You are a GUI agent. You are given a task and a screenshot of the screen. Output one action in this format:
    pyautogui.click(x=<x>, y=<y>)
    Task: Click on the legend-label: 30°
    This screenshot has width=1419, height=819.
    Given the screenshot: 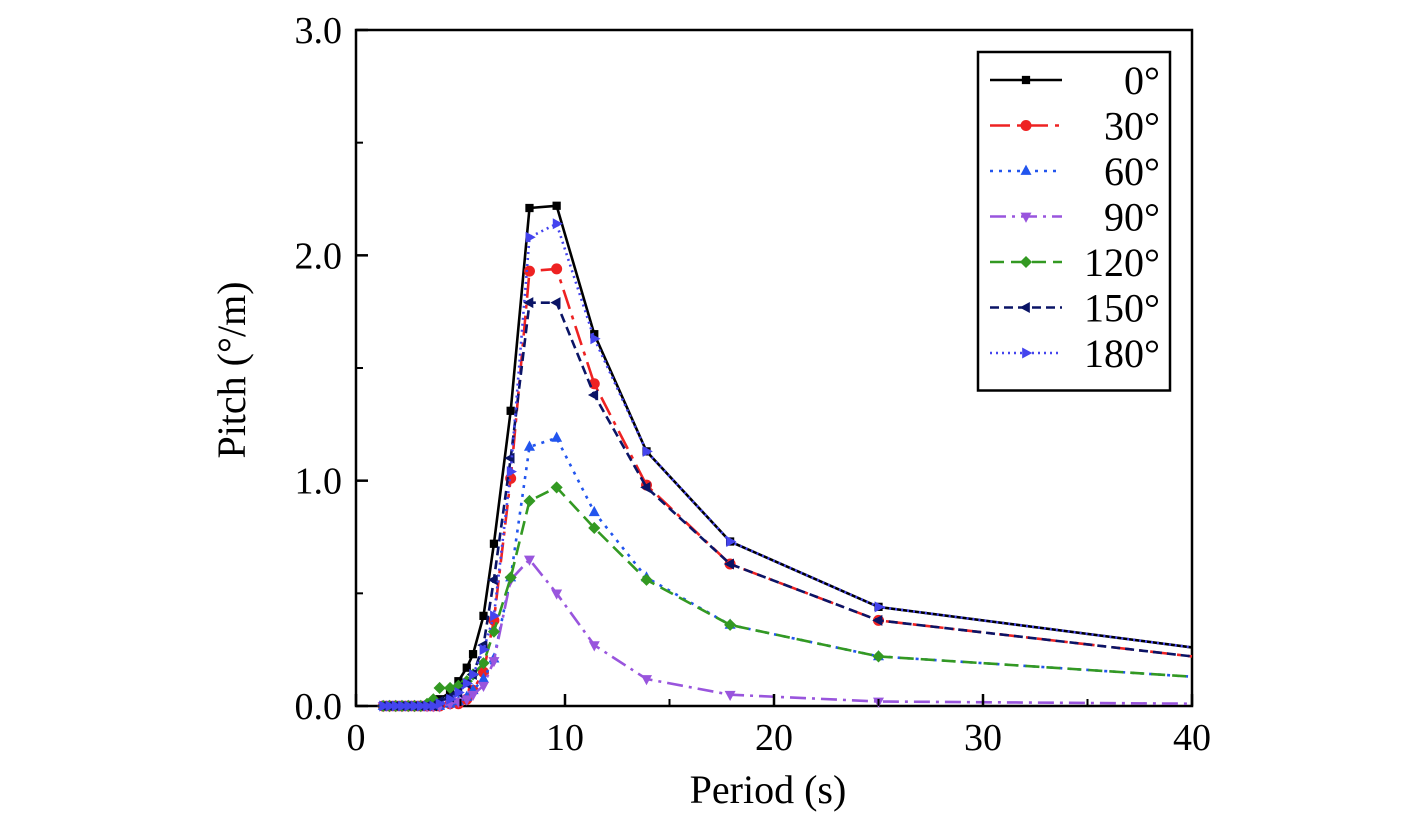 What is the action you would take?
    pyautogui.click(x=1132, y=126)
    